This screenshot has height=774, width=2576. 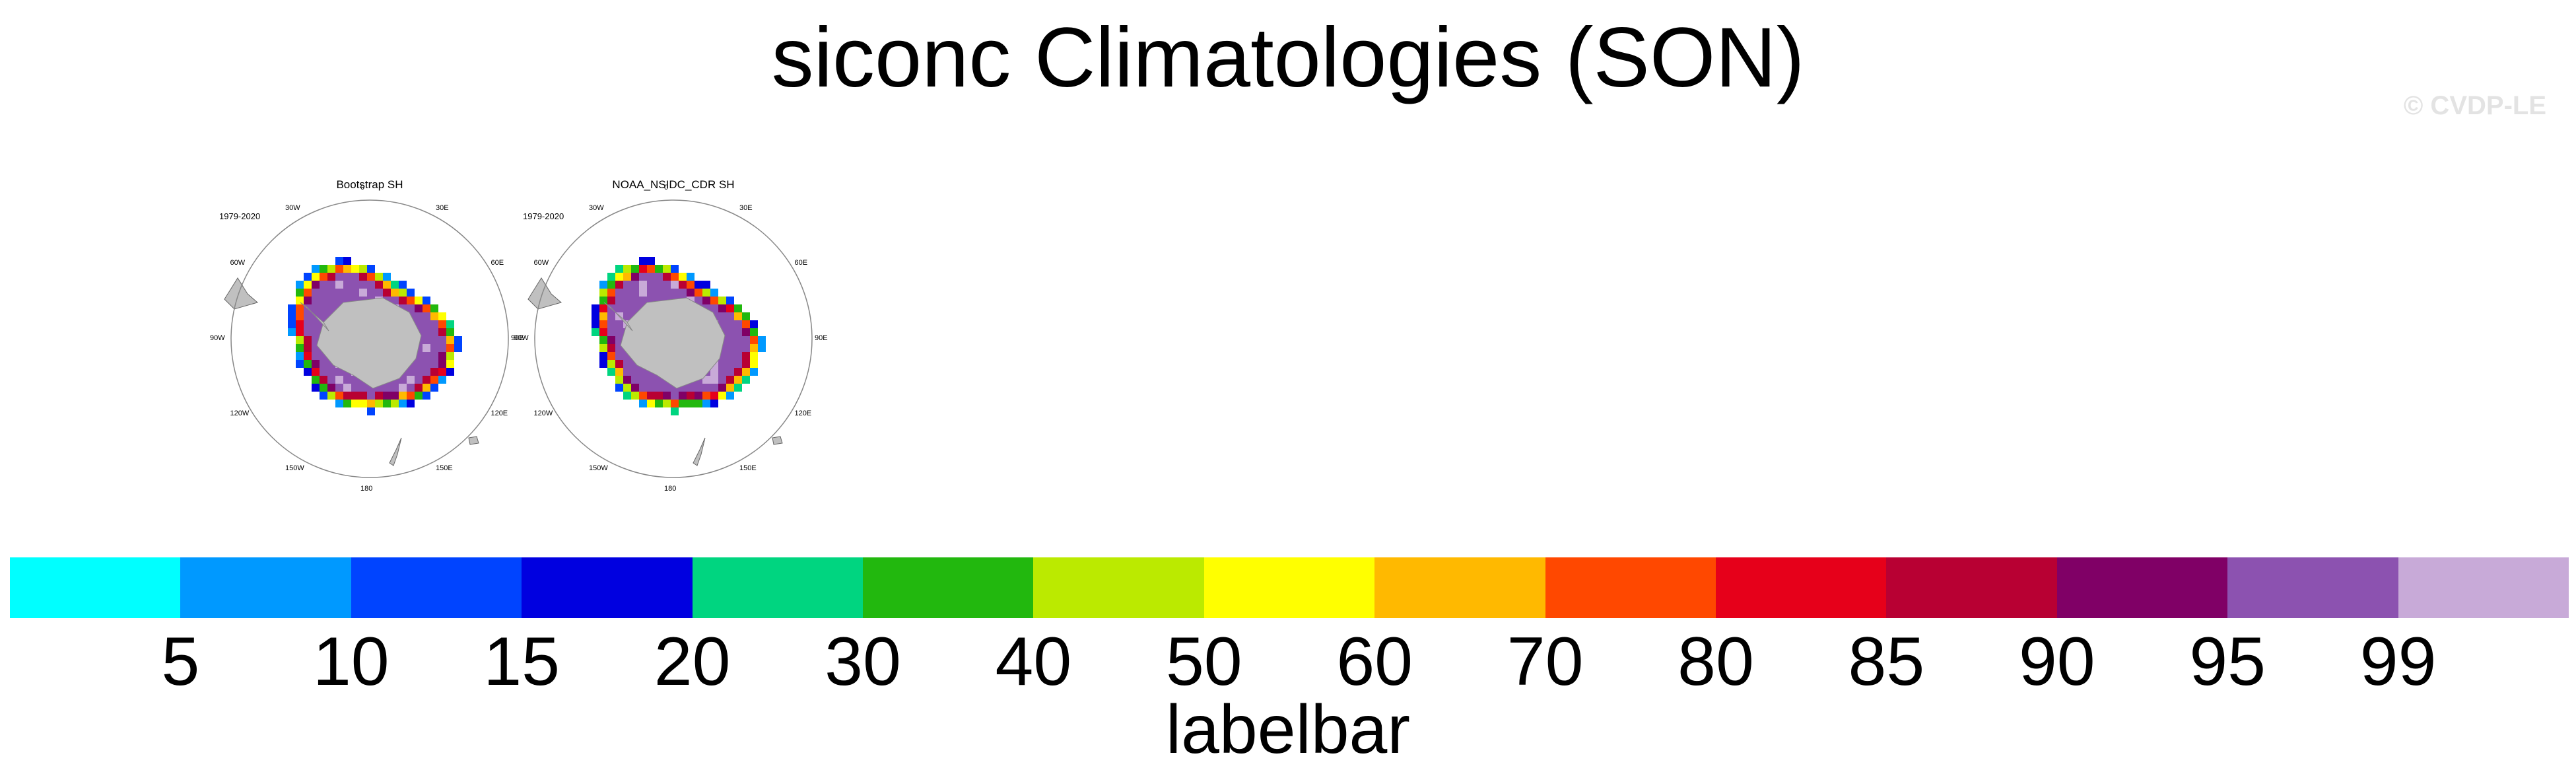 What do you see at coordinates (1545, 662) in the screenshot?
I see `labelbar-tick-label: 70` at bounding box center [1545, 662].